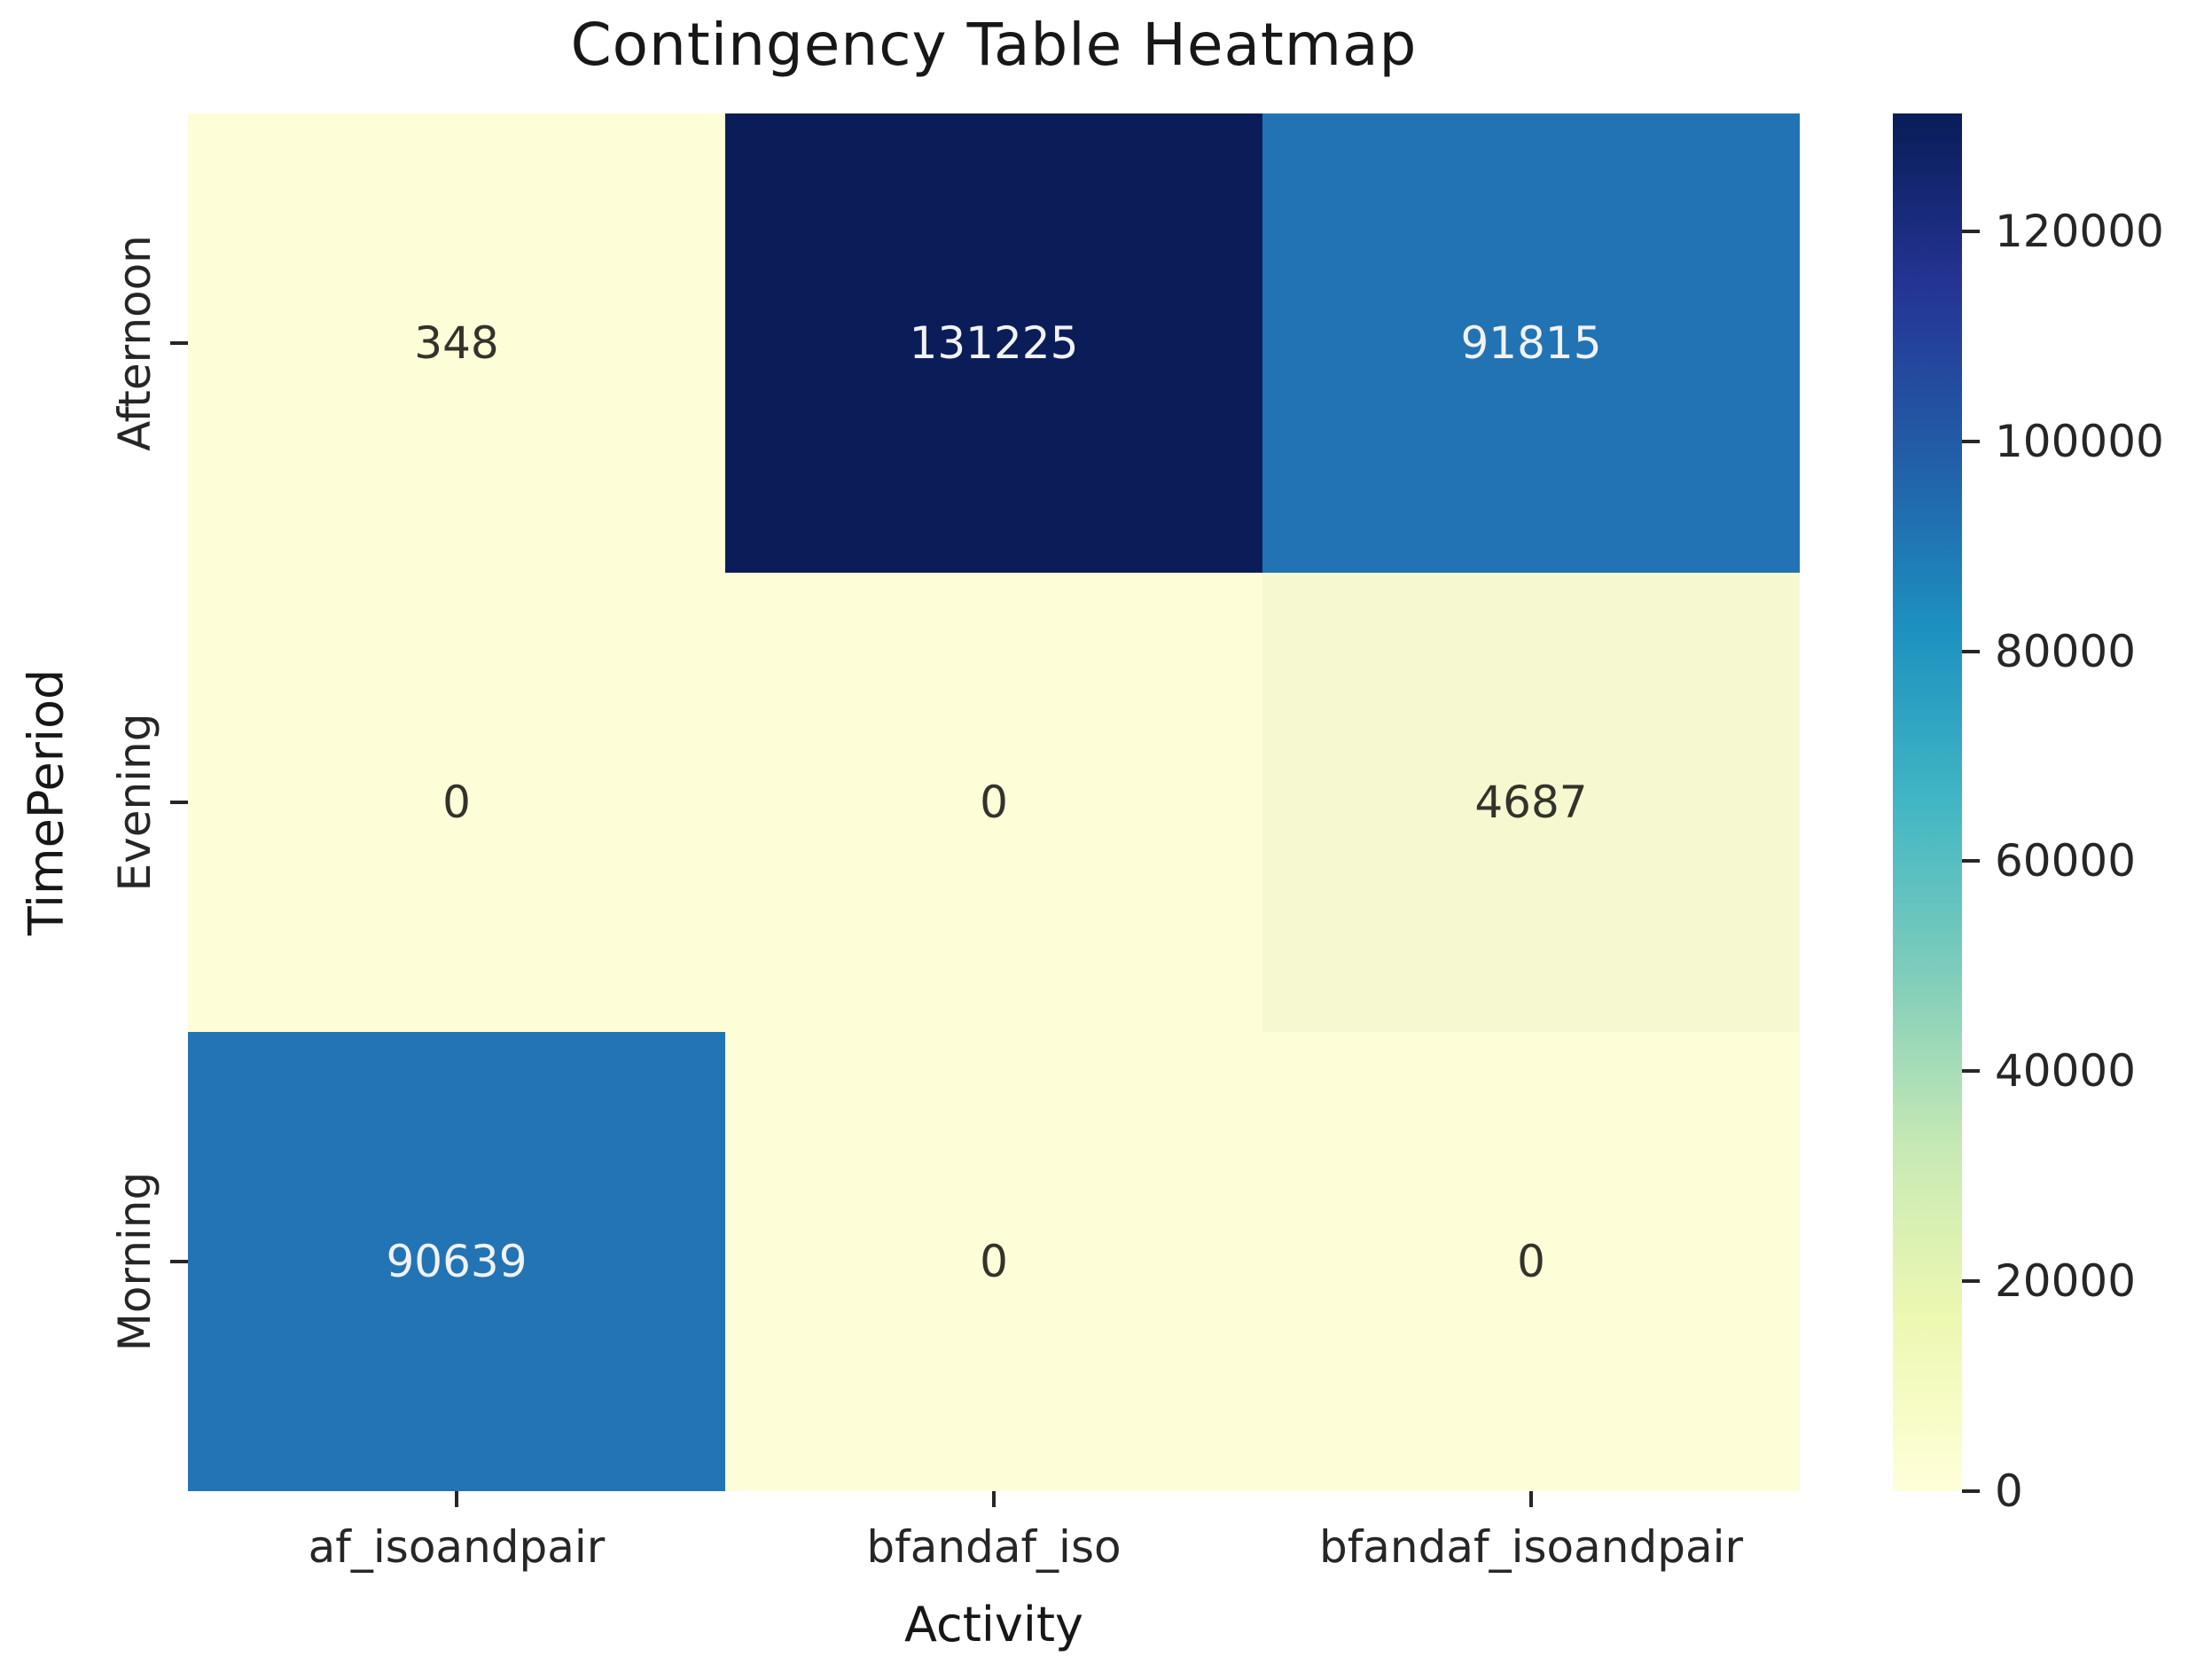  Describe the element at coordinates (46, 802) in the screenshot. I see `y-axis-label: TimePeriod` at that location.